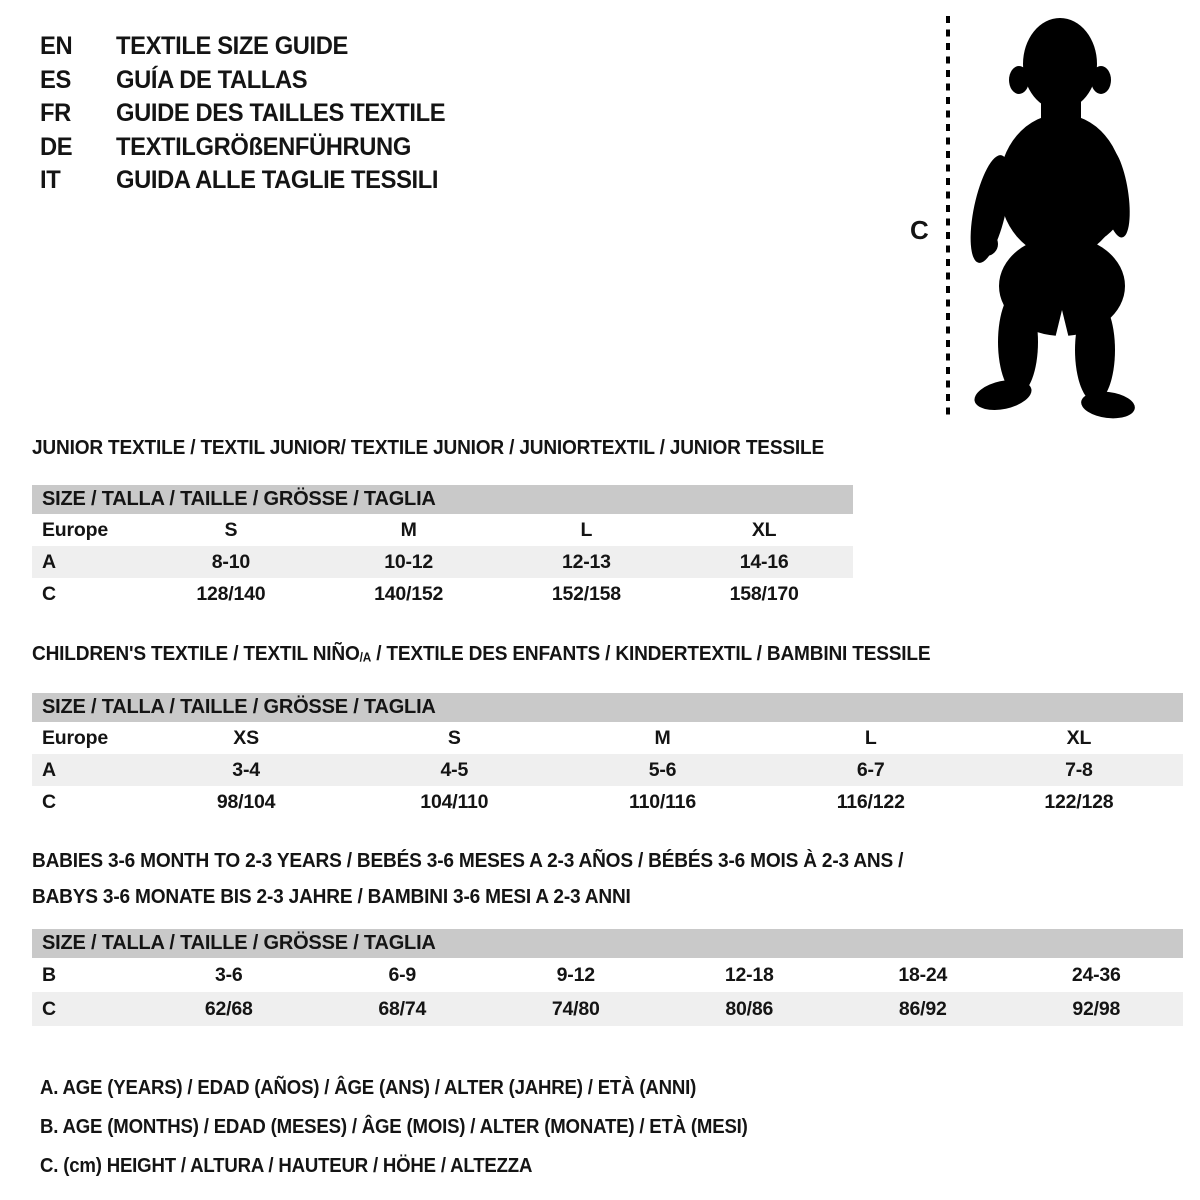 This screenshot has width=1200, height=1200. What do you see at coordinates (607, 975) in the screenshot?
I see `table-row: B 3-6 6-9 9-12 12-18 18-24 24-36` at bounding box center [607, 975].